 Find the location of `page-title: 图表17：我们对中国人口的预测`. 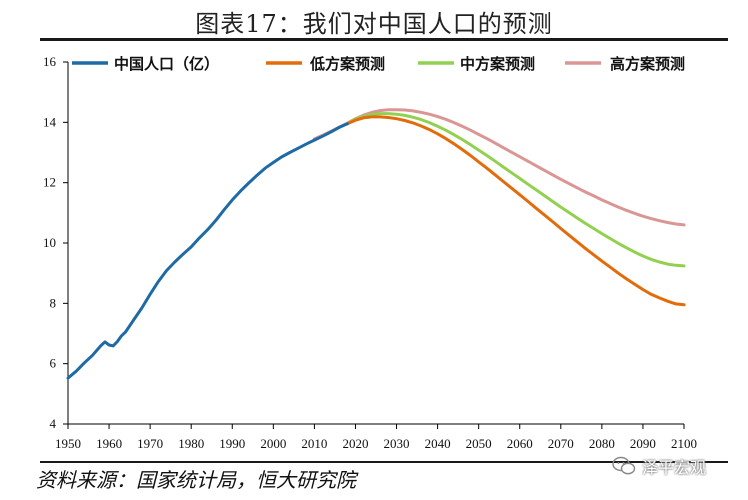

page-title: 图表17：我们对中国人口的预测 is located at coordinates (374, 24).